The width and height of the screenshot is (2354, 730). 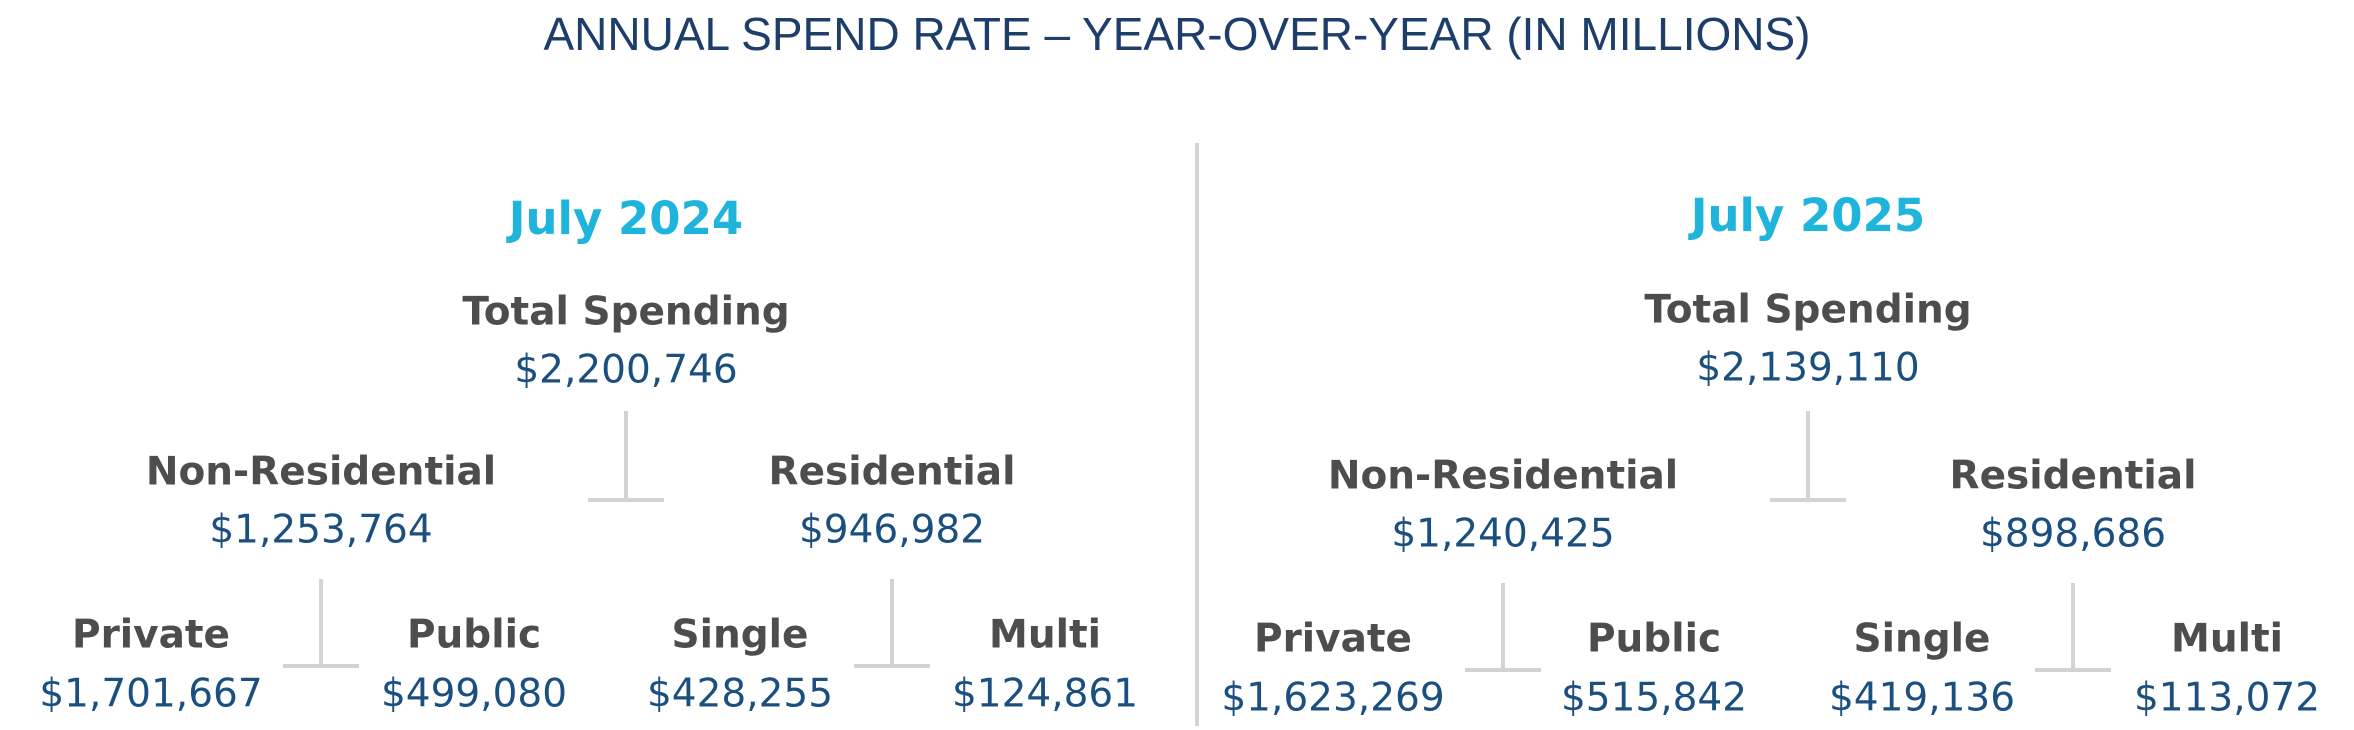 I want to click on period-heading: July 2024, so click(x=624, y=218).